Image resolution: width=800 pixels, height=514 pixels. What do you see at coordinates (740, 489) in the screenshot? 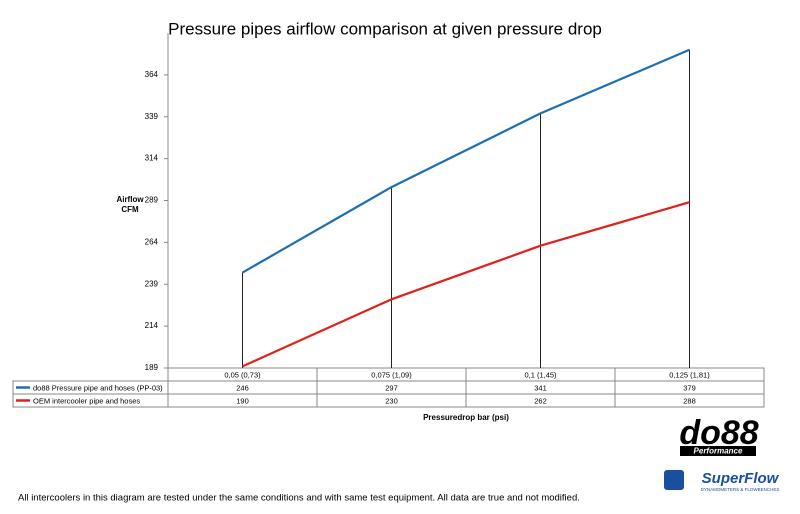
I see `logo-text: DYNAMOMETERS & FLOWBENCHES` at bounding box center [740, 489].